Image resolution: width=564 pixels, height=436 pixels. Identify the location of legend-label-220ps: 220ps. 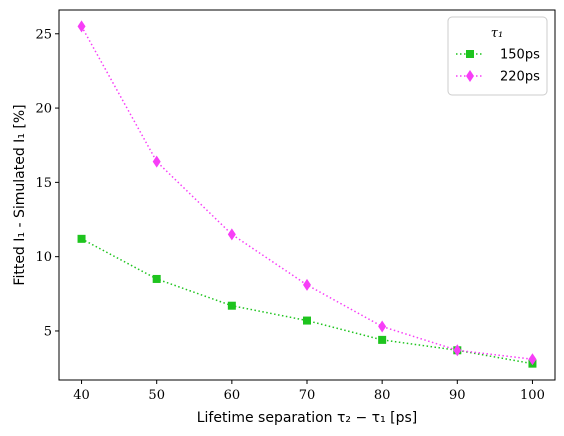
(520, 77).